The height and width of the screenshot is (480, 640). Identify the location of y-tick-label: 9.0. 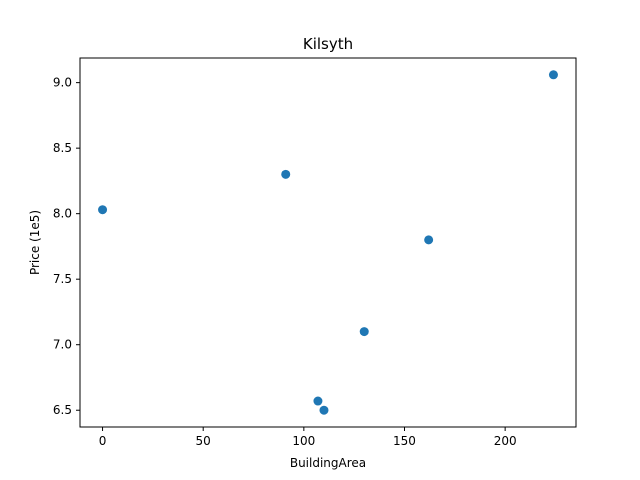
(62, 83).